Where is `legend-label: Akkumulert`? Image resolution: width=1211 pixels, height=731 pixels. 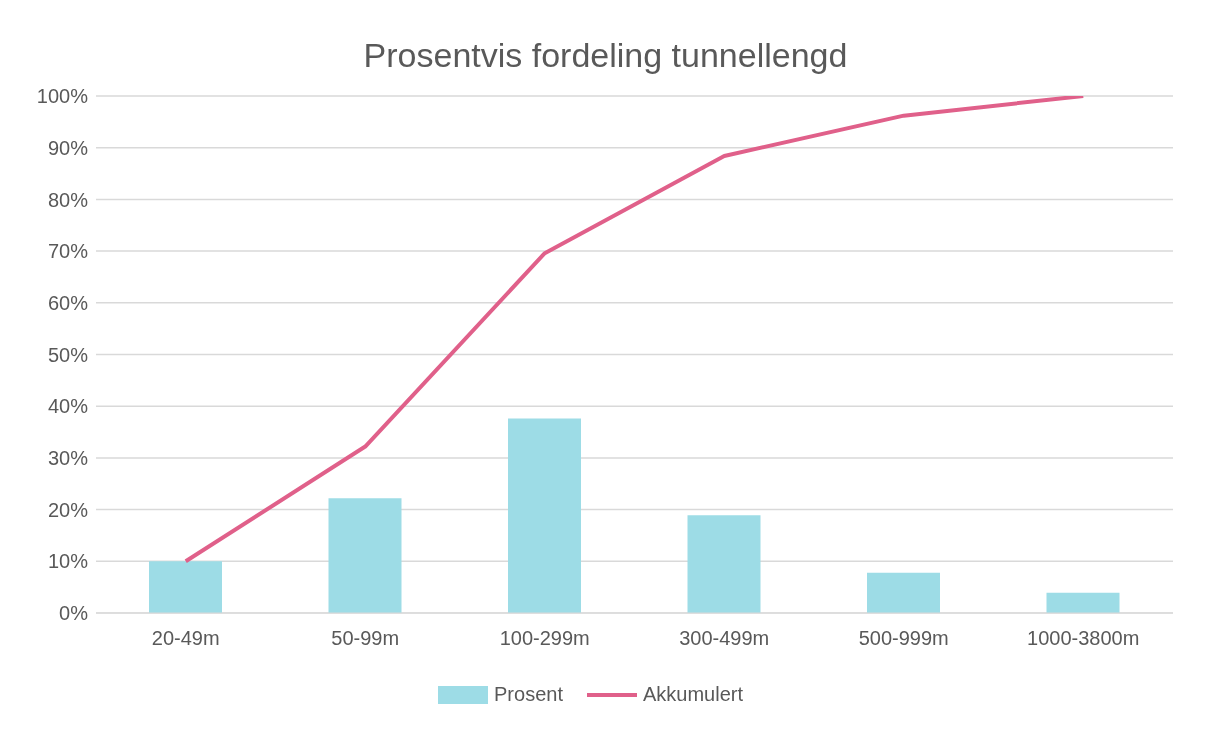
legend-label: Akkumulert is located at coordinates (692, 694).